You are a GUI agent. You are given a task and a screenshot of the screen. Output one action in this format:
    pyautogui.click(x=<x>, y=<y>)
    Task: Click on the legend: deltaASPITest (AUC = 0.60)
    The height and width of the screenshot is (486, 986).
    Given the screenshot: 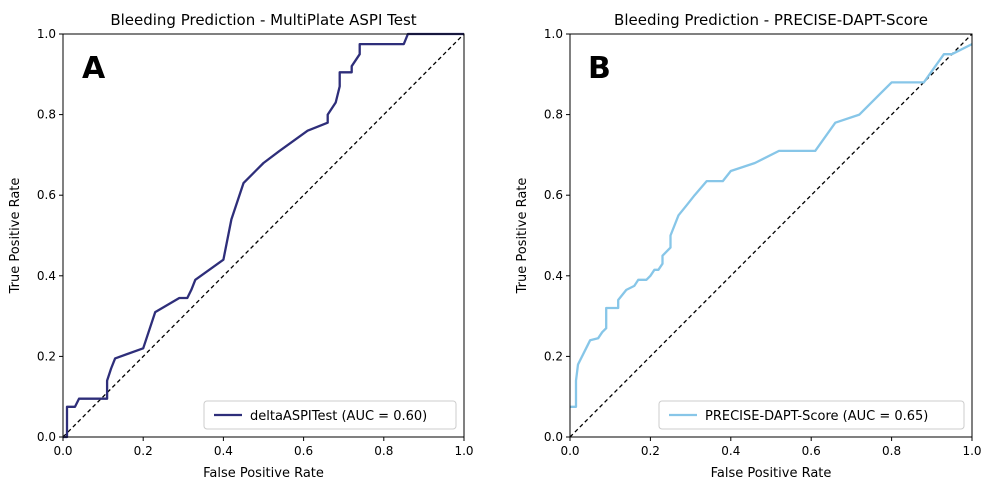 What is the action you would take?
    pyautogui.click(x=330, y=415)
    